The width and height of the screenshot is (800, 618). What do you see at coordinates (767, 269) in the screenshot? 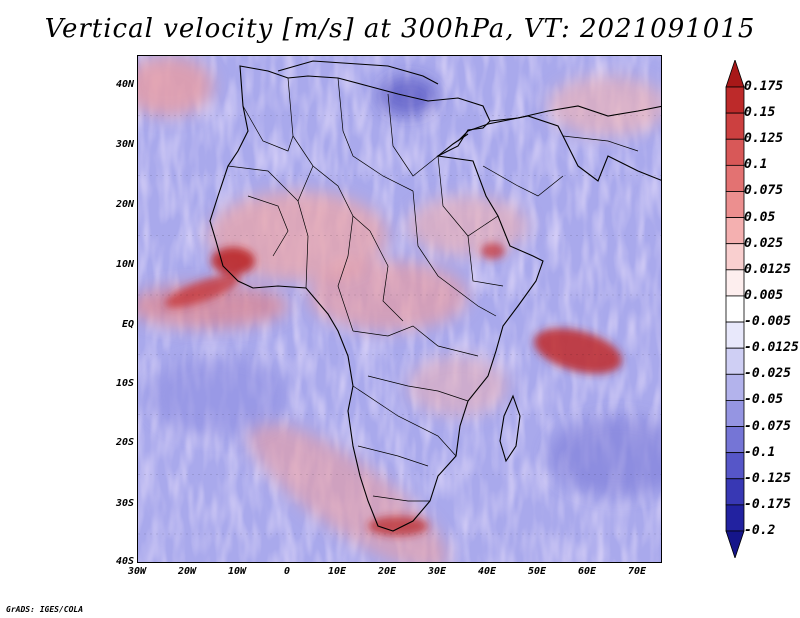
I see `colorbar-label: 0.0125` at bounding box center [767, 269].